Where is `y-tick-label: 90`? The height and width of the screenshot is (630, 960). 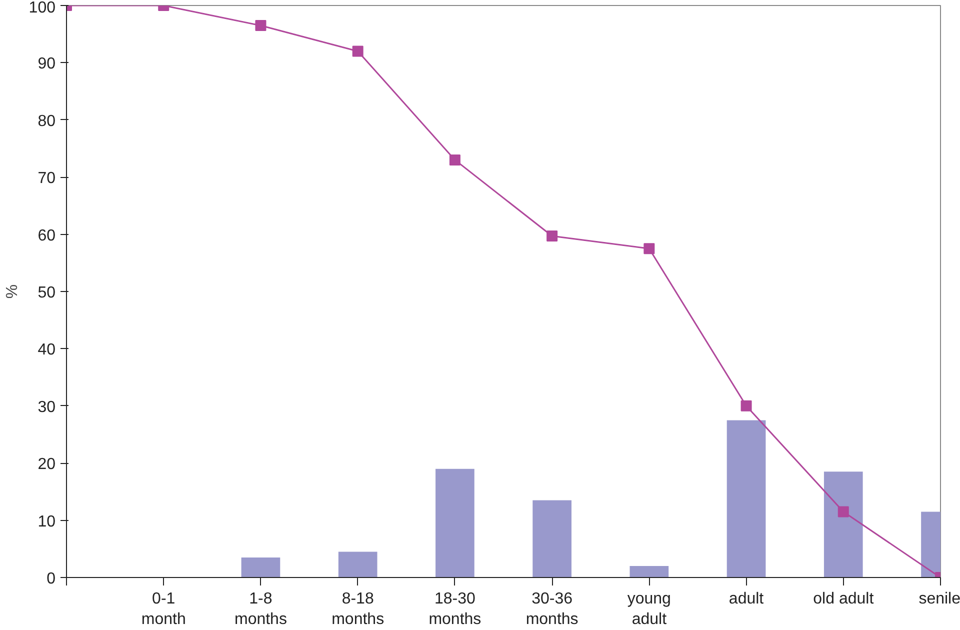 y-tick-label: 90 is located at coordinates (47, 64).